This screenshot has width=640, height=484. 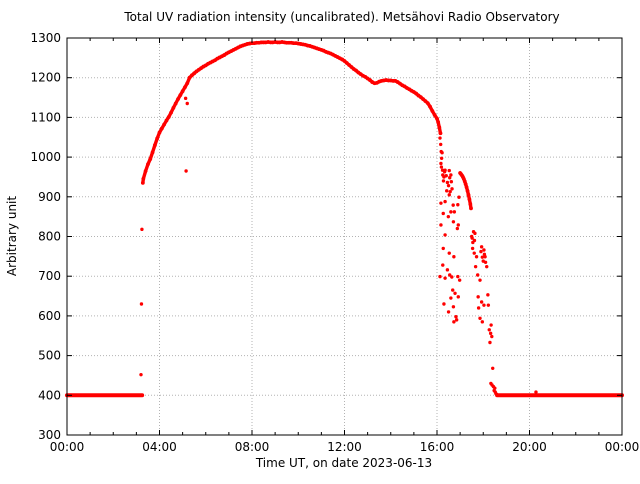 I want to click on x-tick-label: 16:00, so click(x=437, y=447).